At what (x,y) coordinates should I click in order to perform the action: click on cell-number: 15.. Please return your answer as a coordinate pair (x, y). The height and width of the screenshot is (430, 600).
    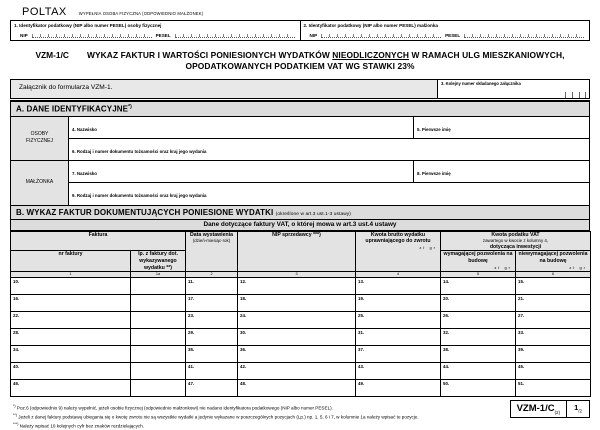
    Looking at the image, I should click on (521, 282).